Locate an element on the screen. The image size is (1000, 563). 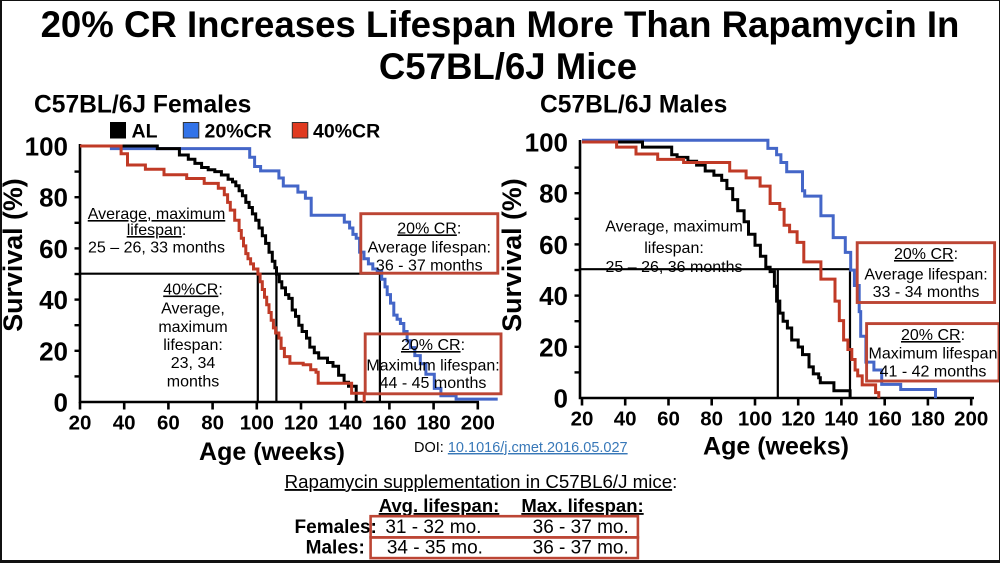
svg-text: 33 - 34 months is located at coordinates (926, 292).